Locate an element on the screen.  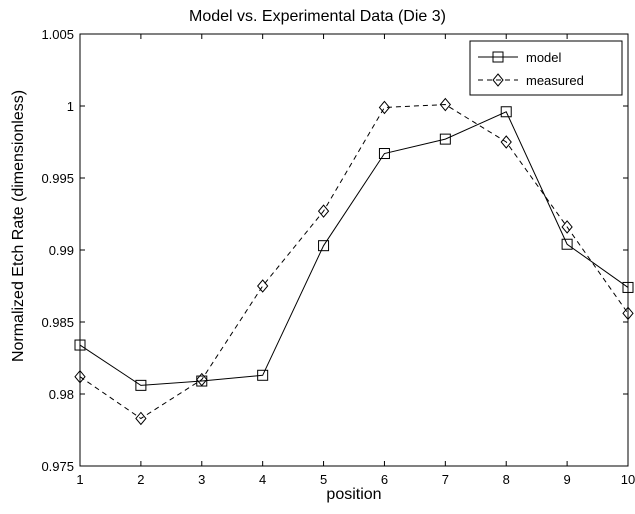
legend-label-measured: measured is located at coordinates (555, 80).